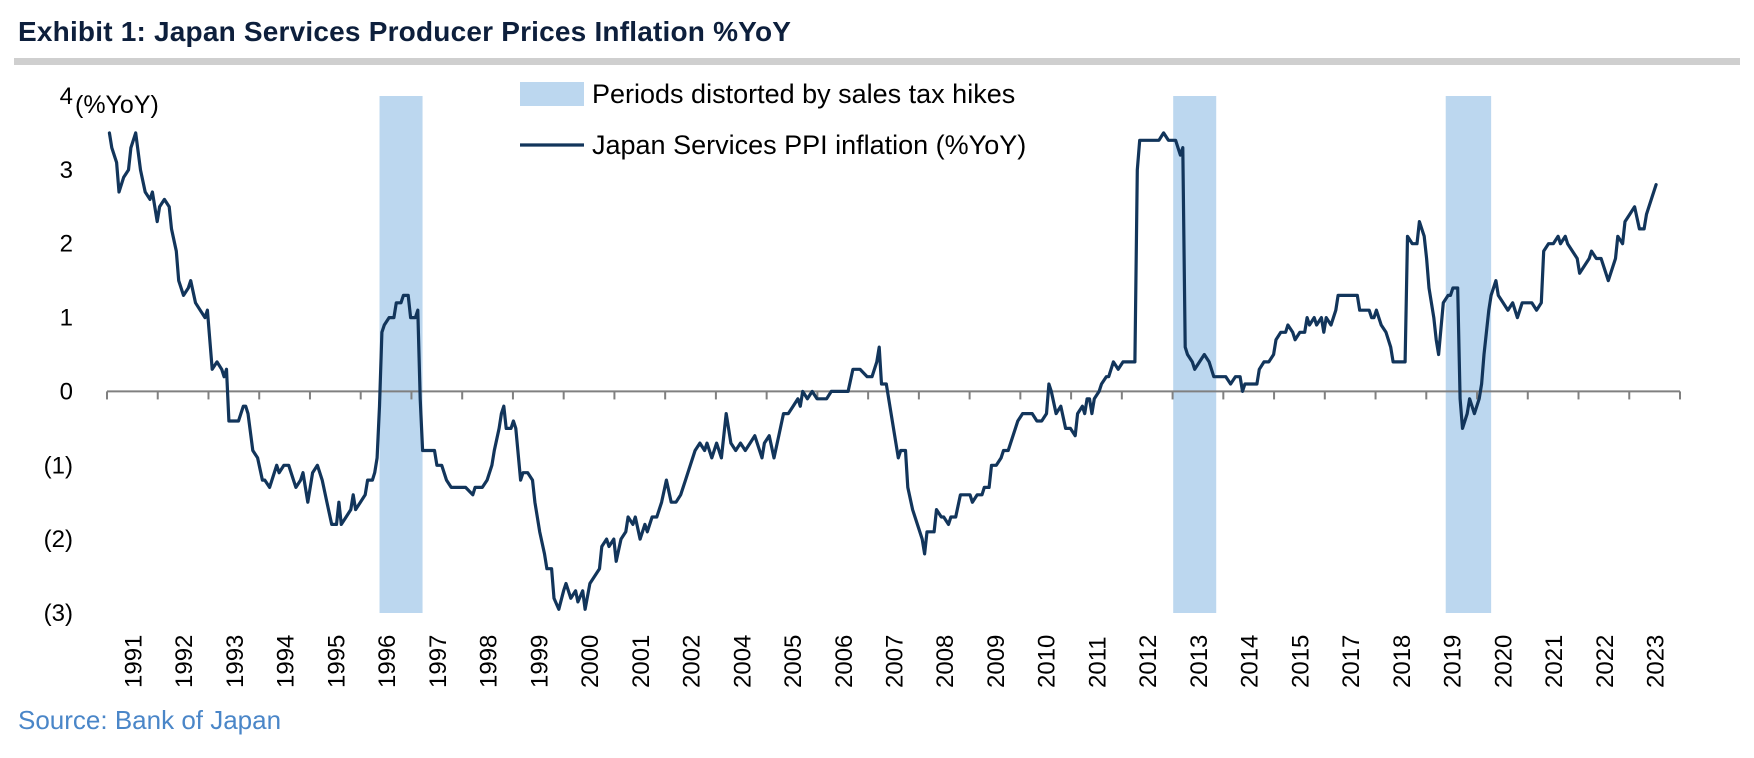 This screenshot has height=758, width=1754. What do you see at coordinates (58, 613) in the screenshot?
I see `y-tick-label: (3)` at bounding box center [58, 613].